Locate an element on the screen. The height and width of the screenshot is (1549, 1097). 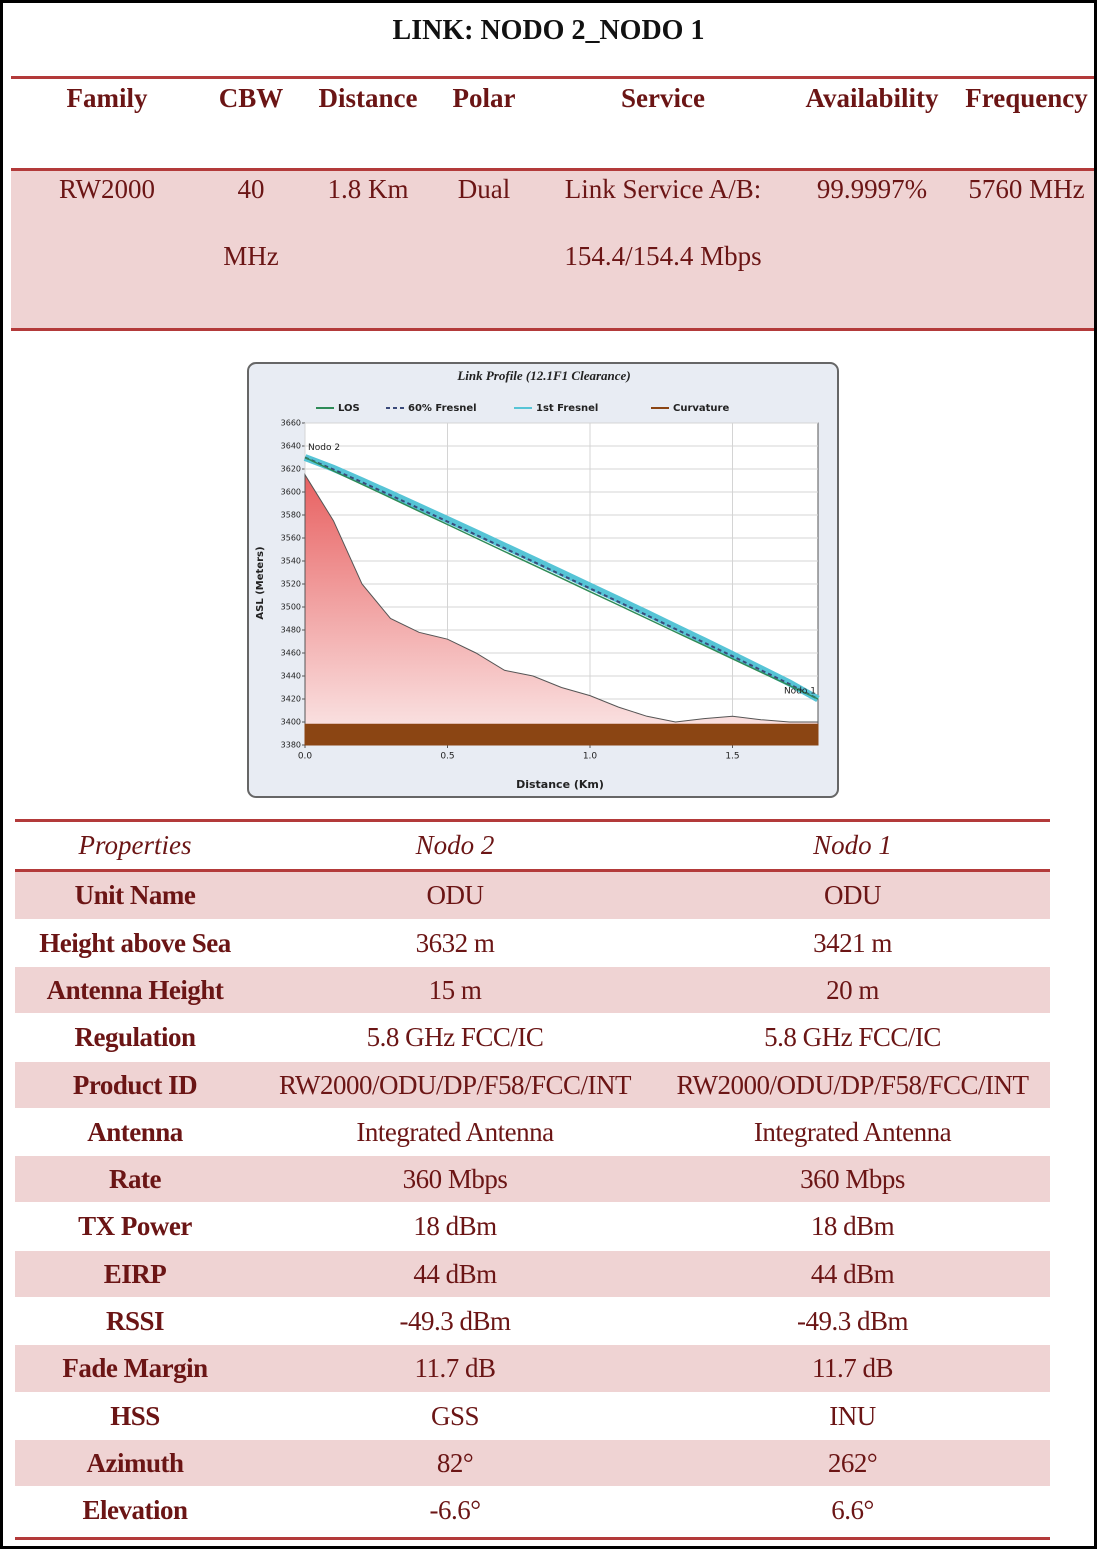
column-header: Service is located at coordinates (663, 98).